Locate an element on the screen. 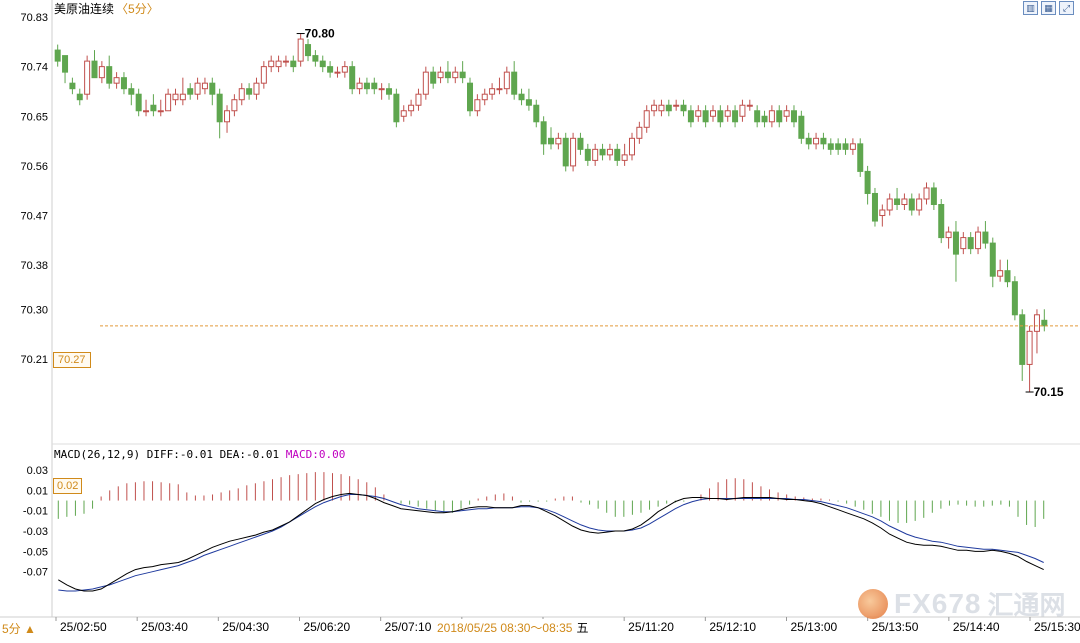 This screenshot has height=643, width=1080. indicator-icon: ▦ is located at coordinates (1048, 8).